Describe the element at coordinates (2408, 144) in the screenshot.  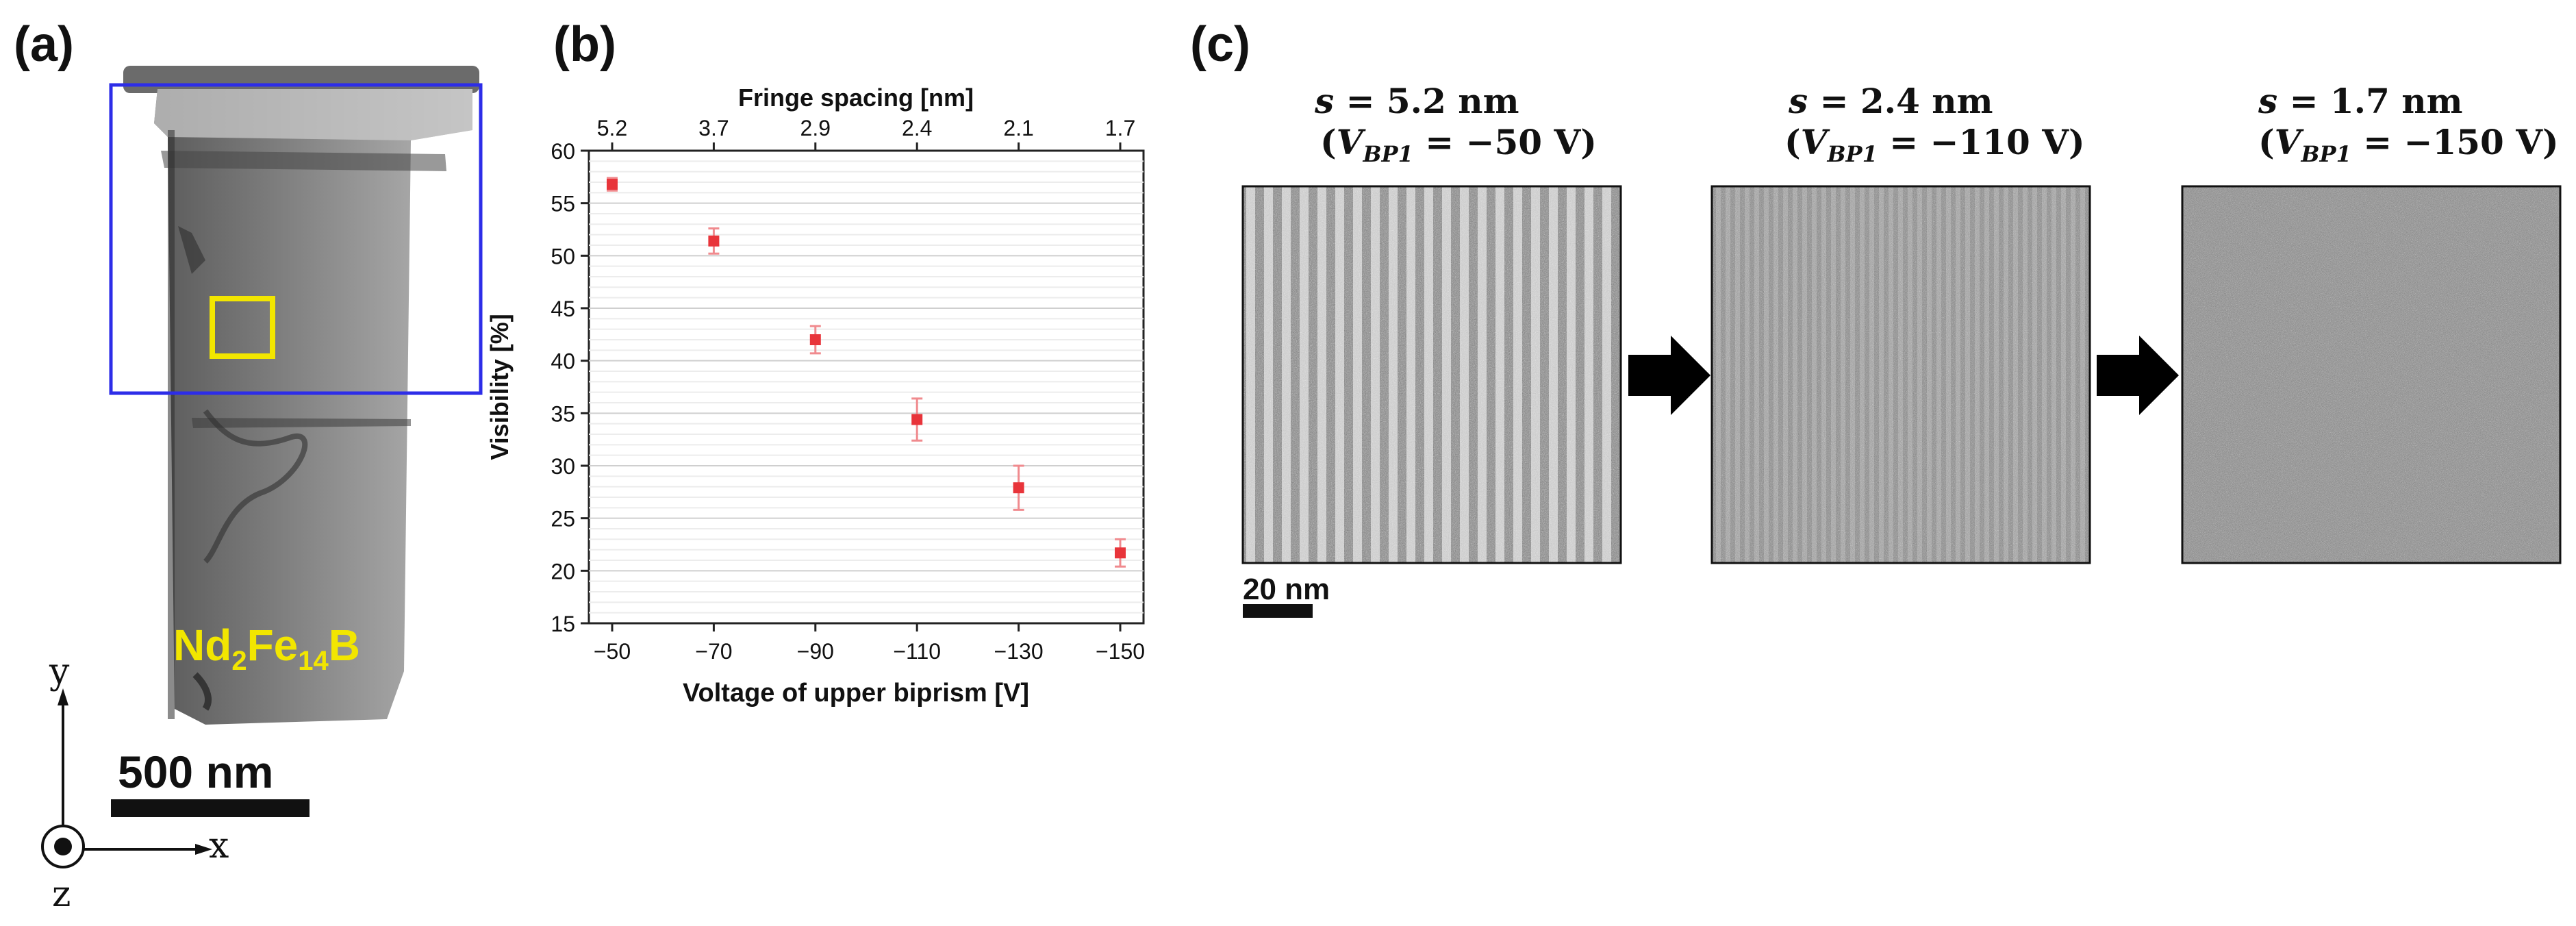
I see `image-title-3-voltage: (VBP1 = −150 V)` at that location.